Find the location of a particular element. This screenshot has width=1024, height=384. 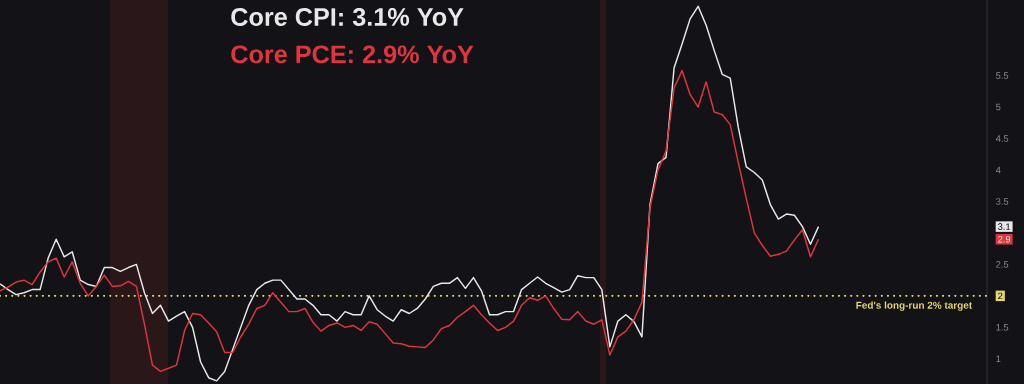

ref-line-label: Fed's long-run 2% target is located at coordinates (914, 306).